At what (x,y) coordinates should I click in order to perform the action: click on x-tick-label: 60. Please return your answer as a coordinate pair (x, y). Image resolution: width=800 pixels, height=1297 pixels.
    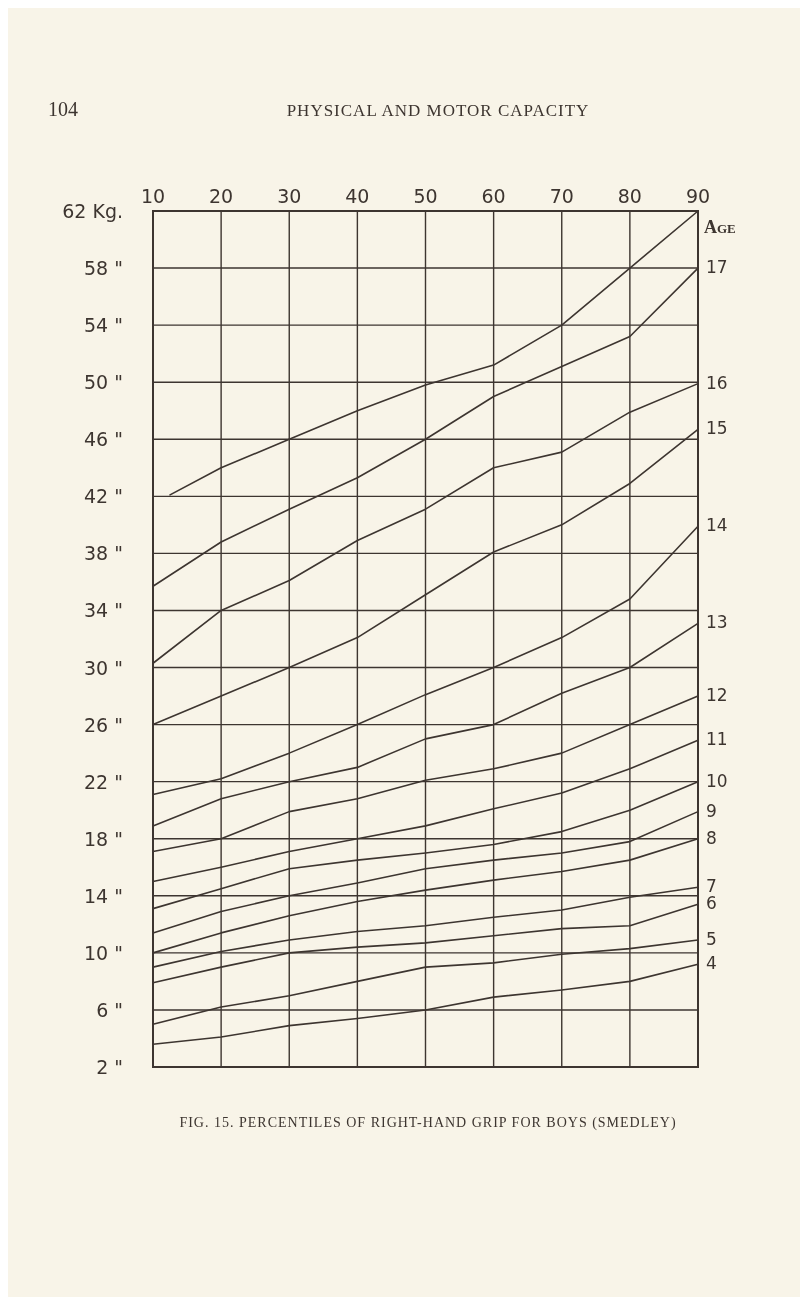
    Looking at the image, I should click on (493, 196).